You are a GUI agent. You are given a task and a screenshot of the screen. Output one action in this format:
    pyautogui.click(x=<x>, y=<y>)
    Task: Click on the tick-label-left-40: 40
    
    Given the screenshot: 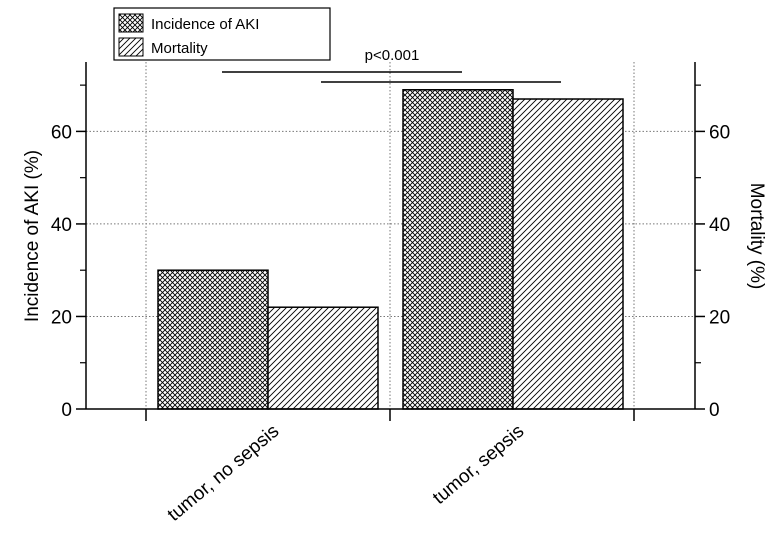 What is the action you would take?
    pyautogui.click(x=61, y=225)
    